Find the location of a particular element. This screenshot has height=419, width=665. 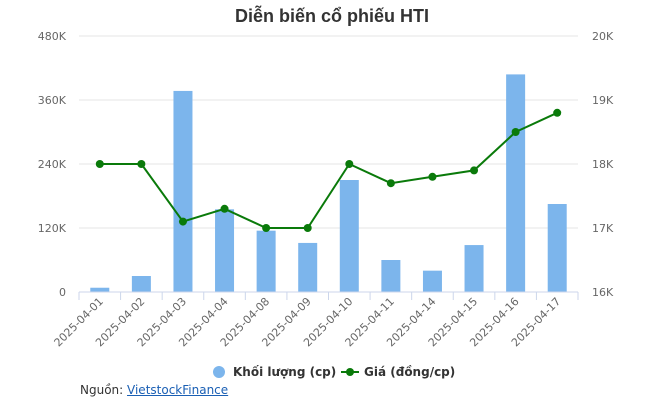

source-link: VietstockFinance is located at coordinates (178, 390).